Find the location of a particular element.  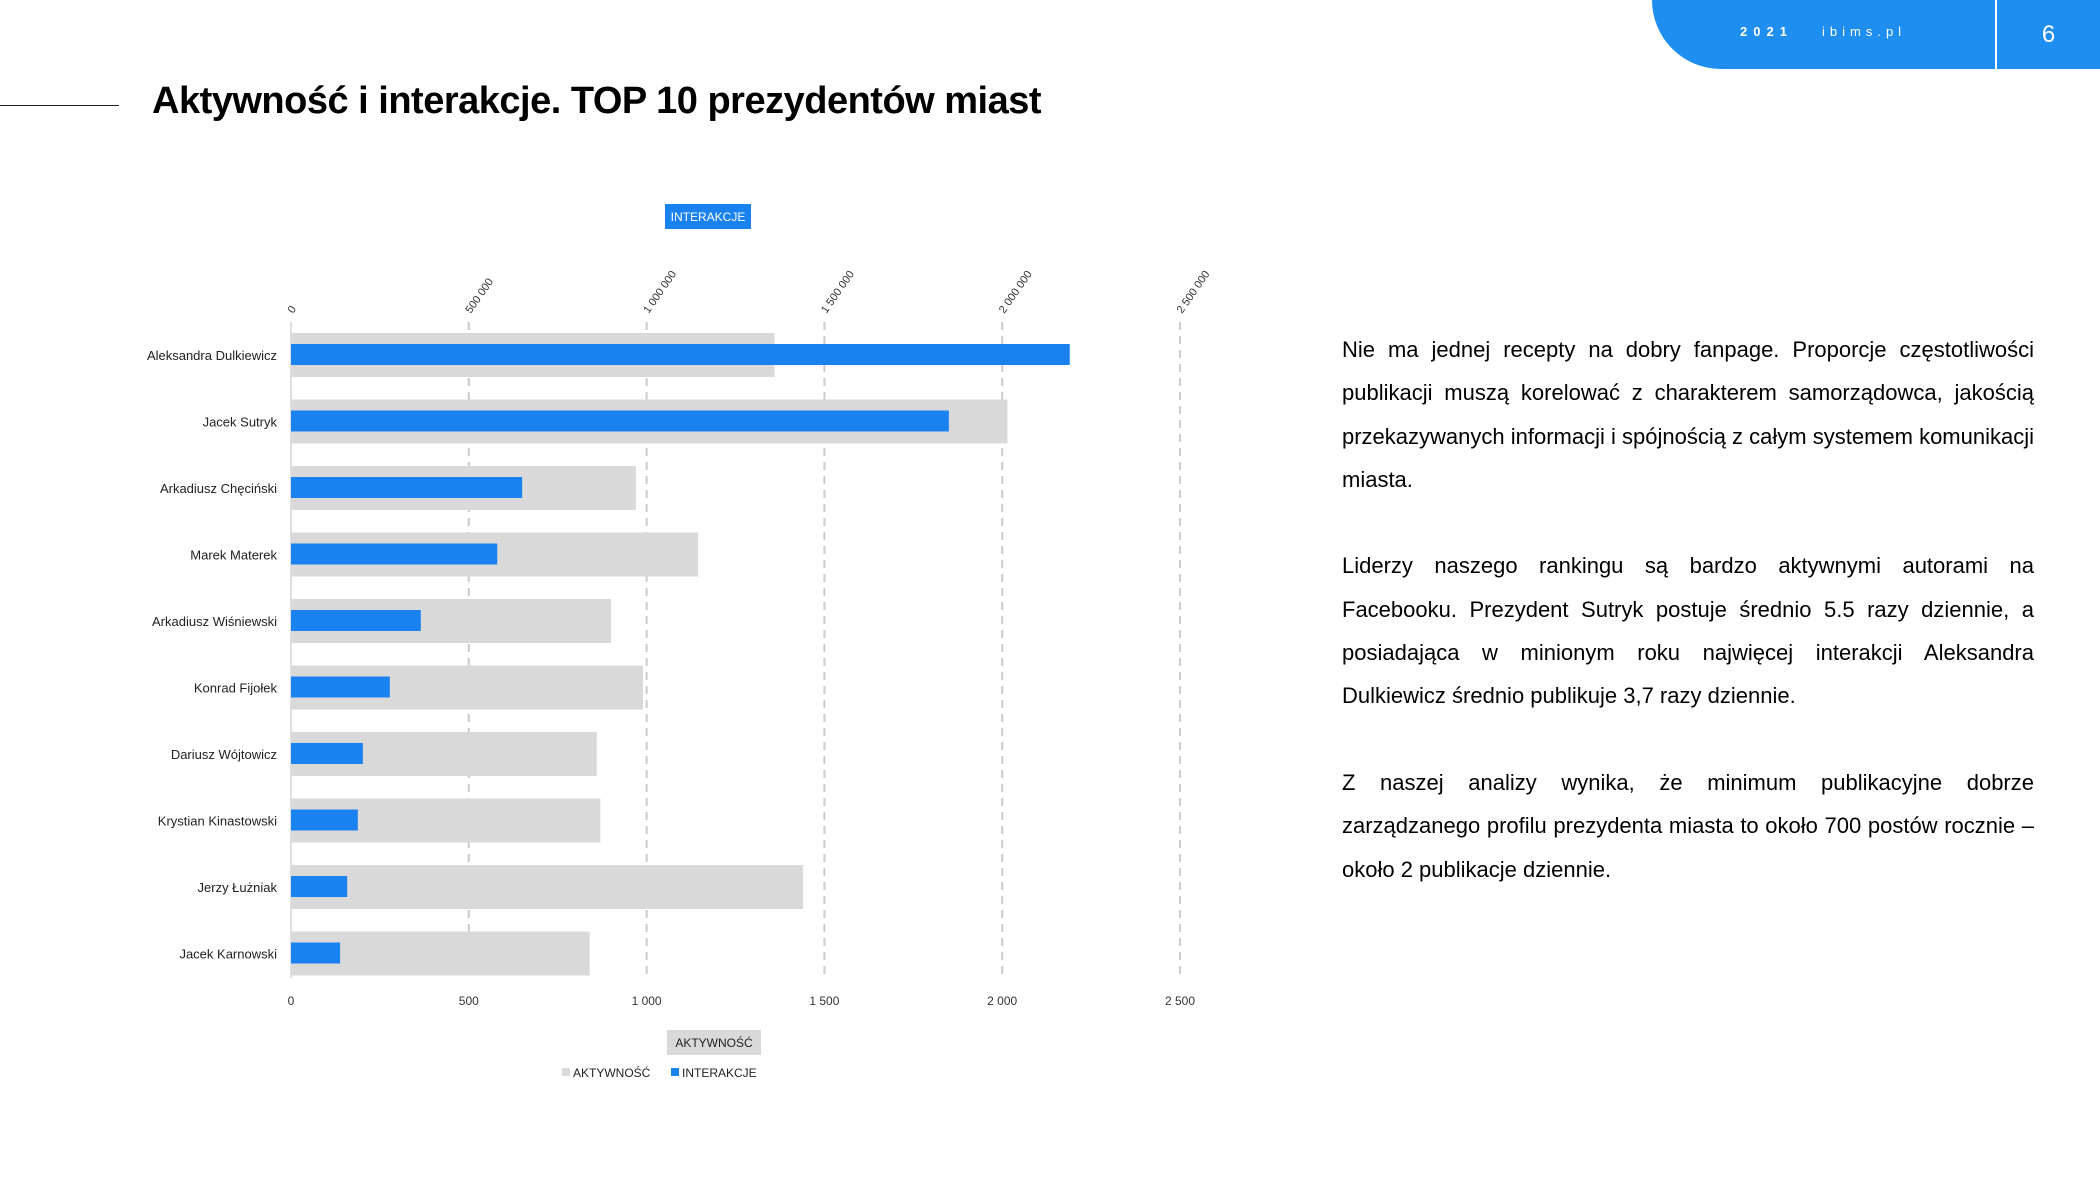

category-label: Aleksandra Dulkiewicz is located at coordinates (212, 355).